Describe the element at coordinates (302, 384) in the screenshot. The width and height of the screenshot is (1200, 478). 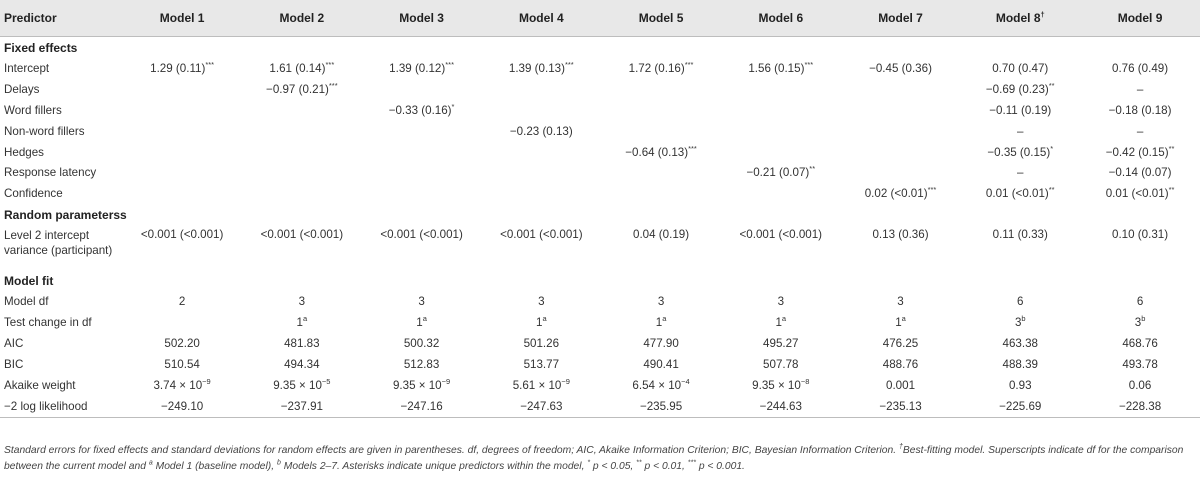
I see `table-cell: 9.35 × 10⁻⁵` at that location.